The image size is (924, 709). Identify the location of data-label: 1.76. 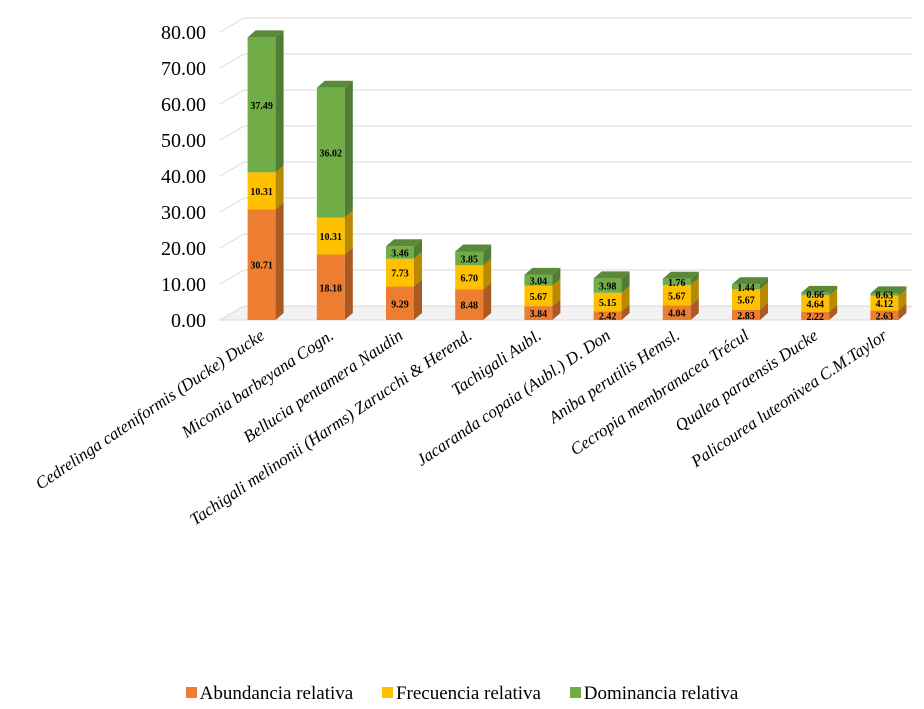
(677, 283).